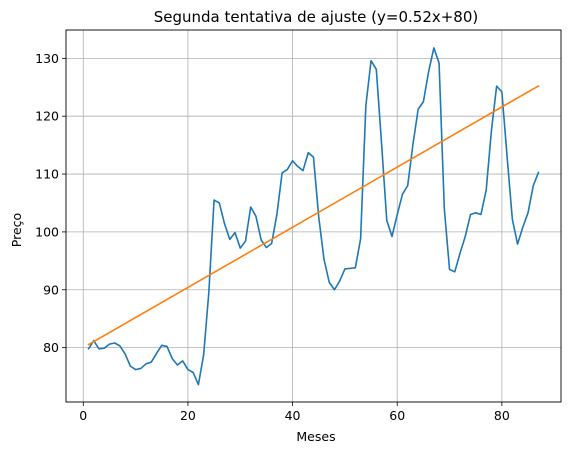 The width and height of the screenshot is (571, 453). What do you see at coordinates (502, 415) in the screenshot?
I see `x-tick-label: 80` at bounding box center [502, 415].